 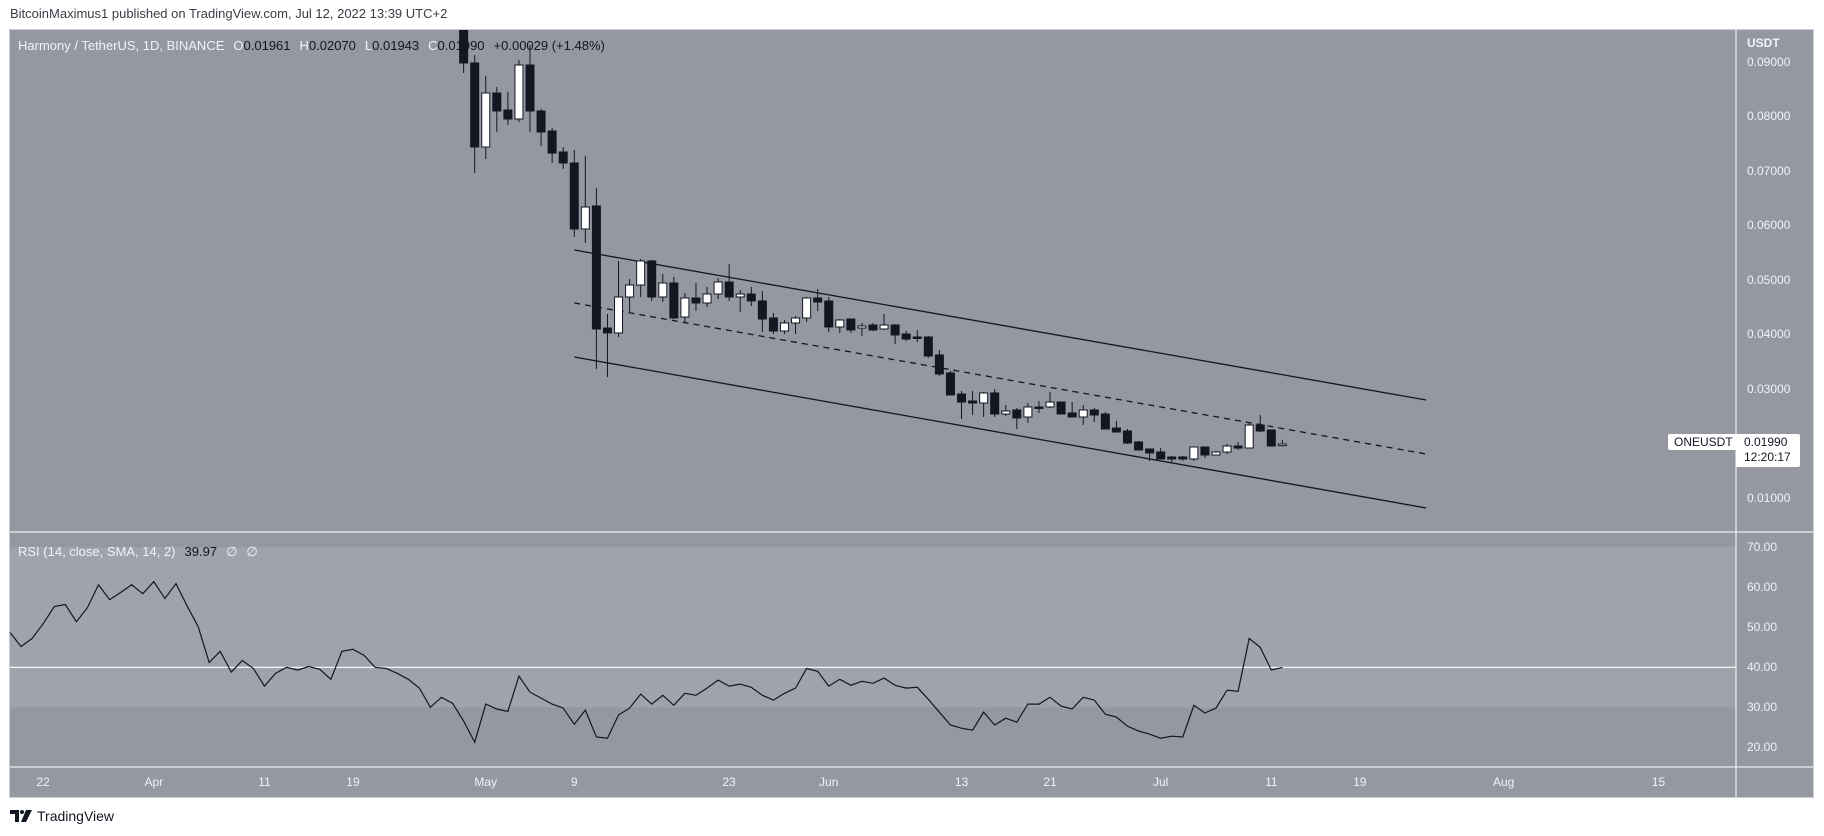 What do you see at coordinates (232, 551) in the screenshot?
I see `rsi-na-1: ∅` at bounding box center [232, 551].